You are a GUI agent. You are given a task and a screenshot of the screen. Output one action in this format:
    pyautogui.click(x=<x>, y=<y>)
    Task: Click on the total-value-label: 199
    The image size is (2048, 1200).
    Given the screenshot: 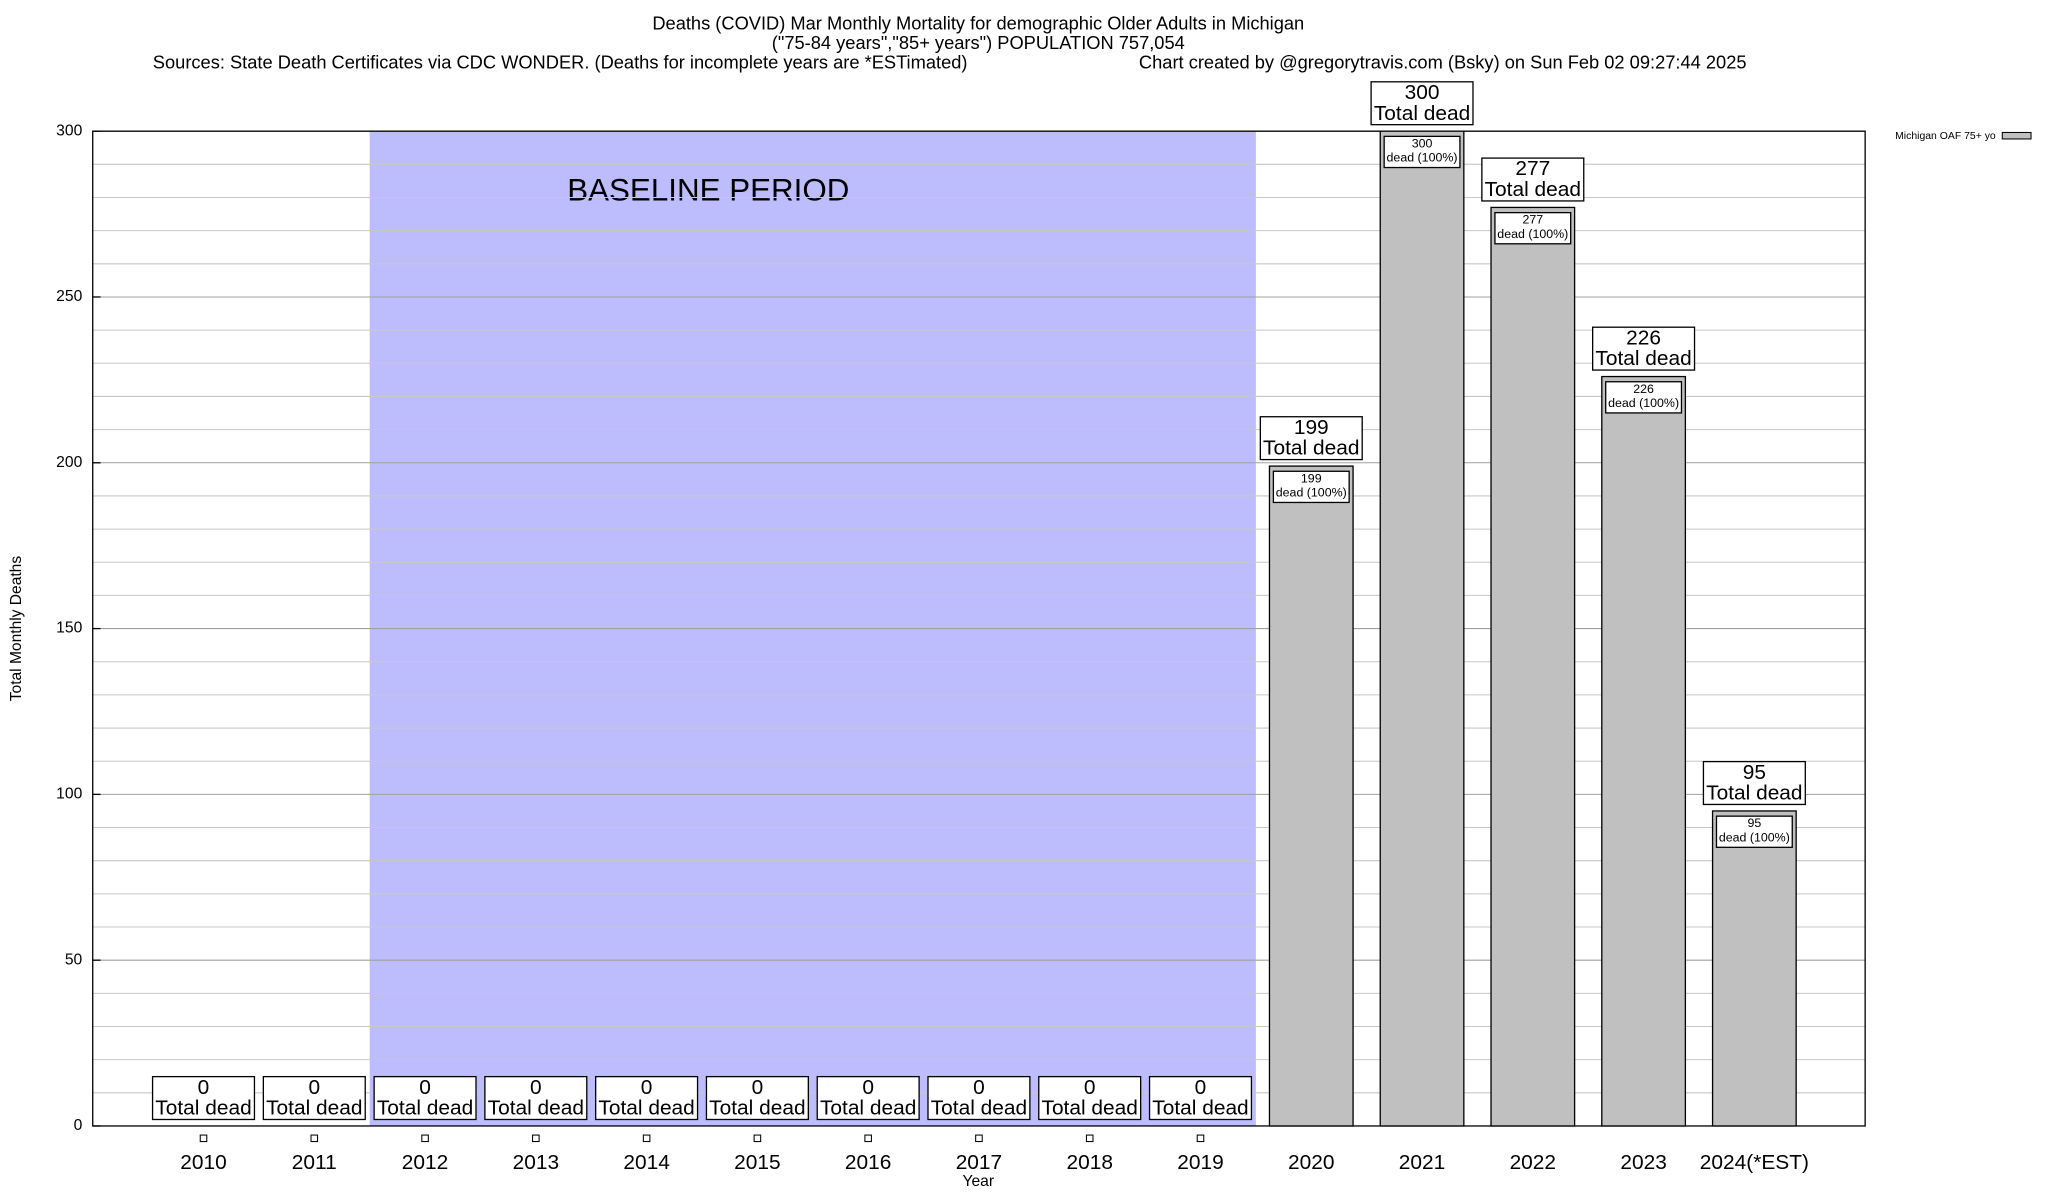 What is the action you would take?
    pyautogui.click(x=1311, y=427)
    